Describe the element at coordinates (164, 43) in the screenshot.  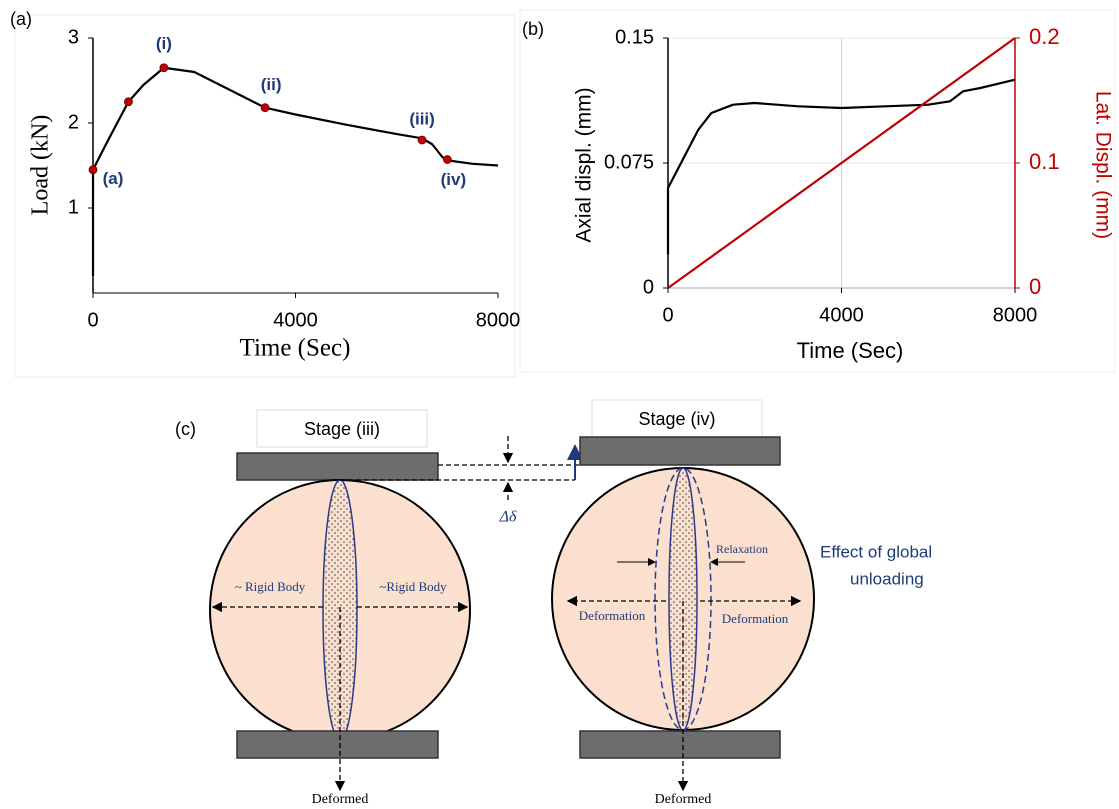
I see `point-label: (i)` at that location.